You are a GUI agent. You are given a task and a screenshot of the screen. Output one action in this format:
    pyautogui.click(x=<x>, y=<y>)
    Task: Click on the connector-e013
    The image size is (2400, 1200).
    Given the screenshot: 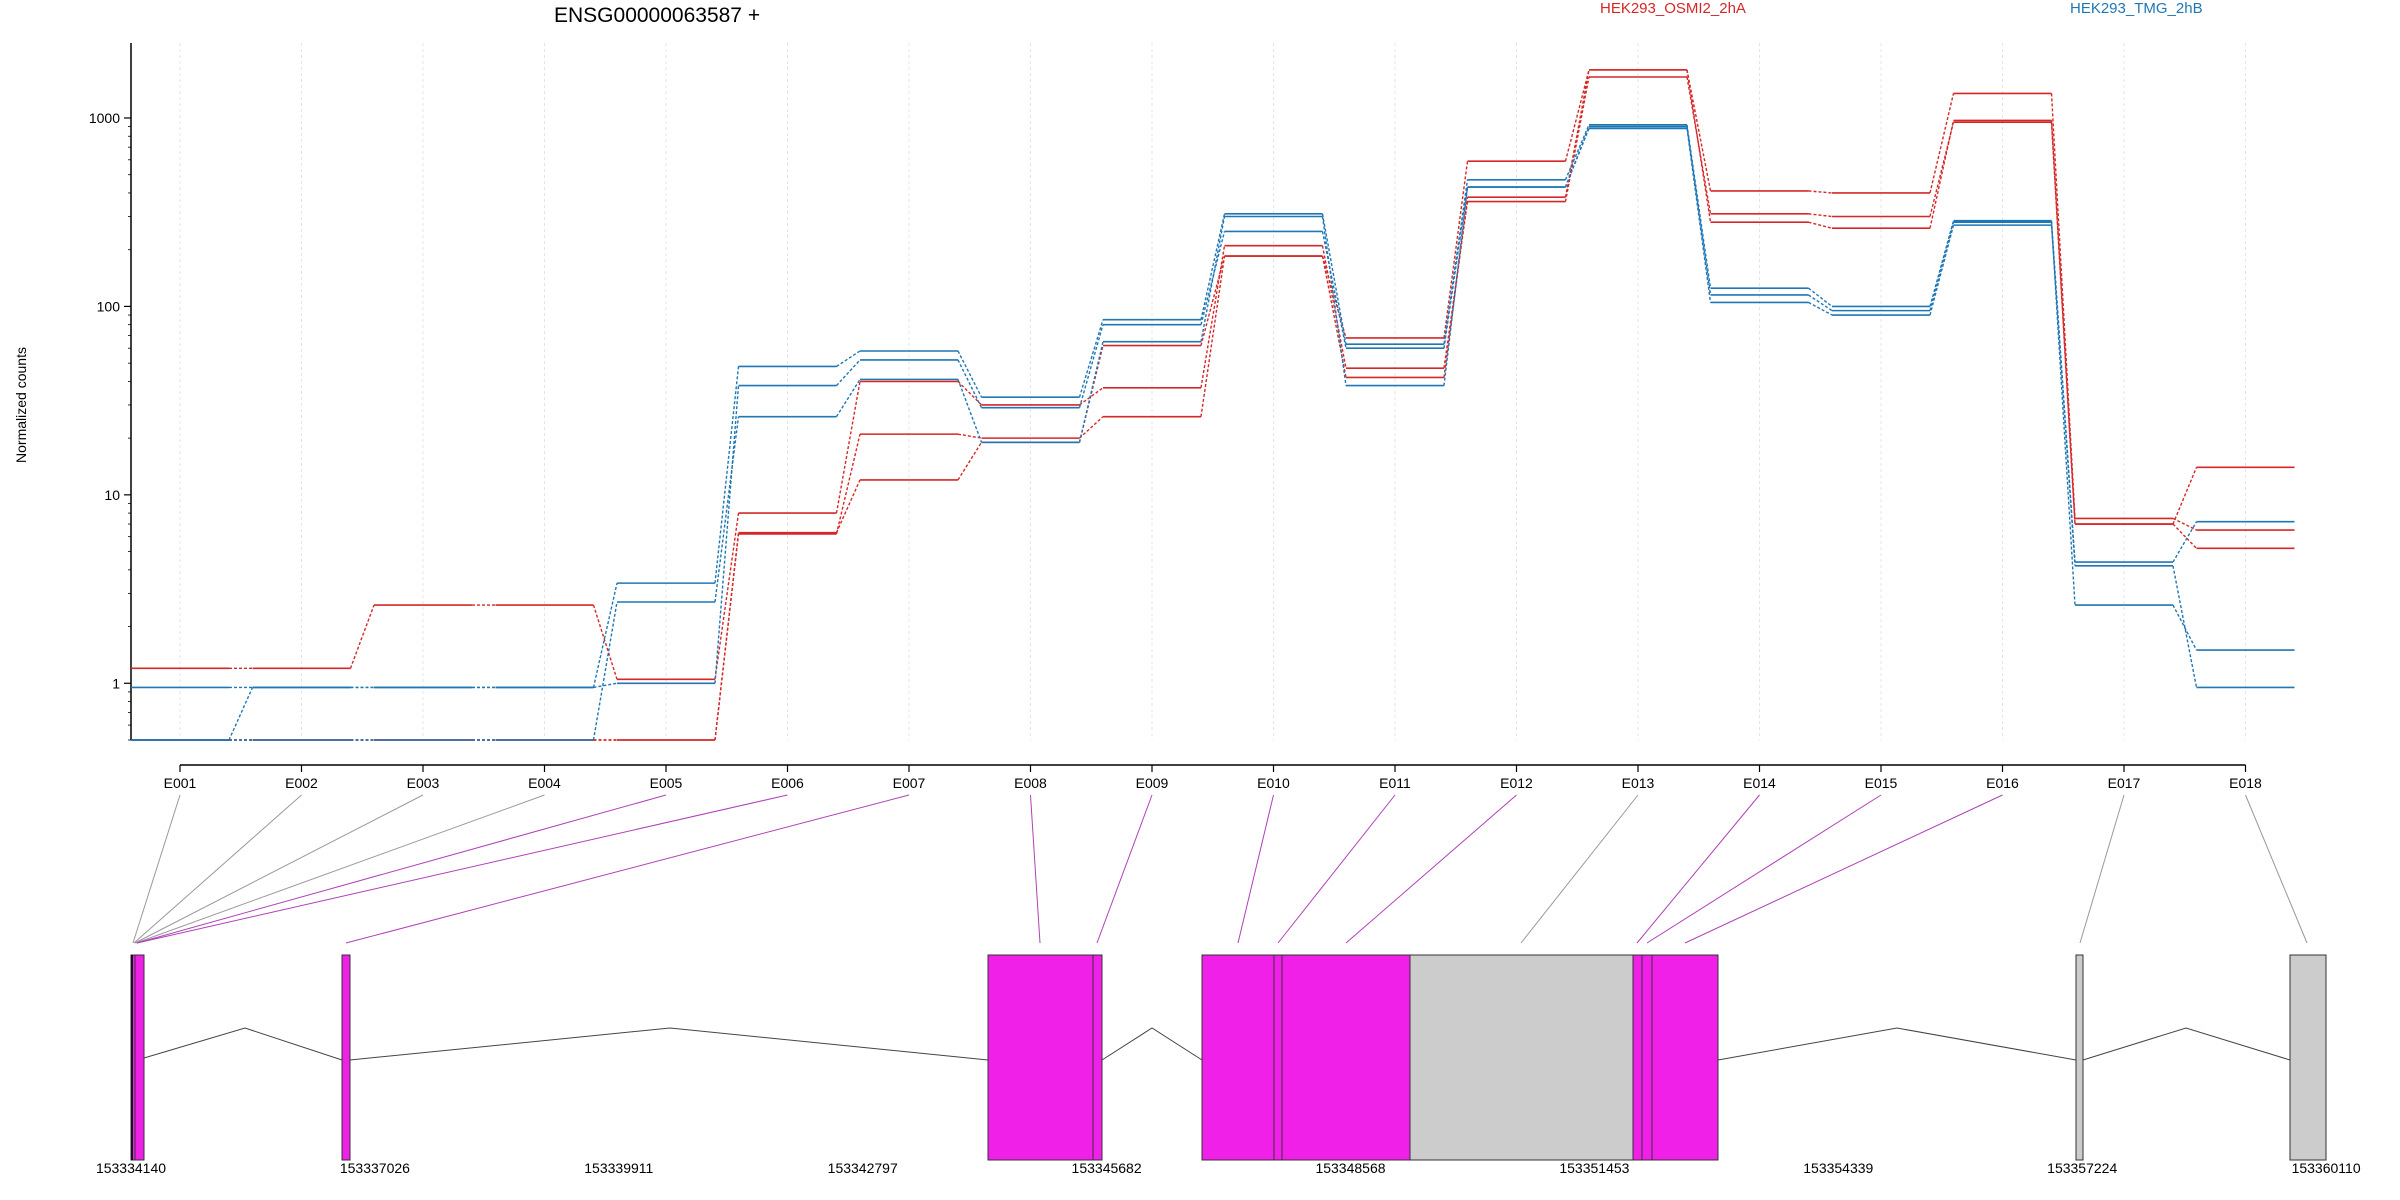 What is the action you would take?
    pyautogui.click(x=1579, y=869)
    